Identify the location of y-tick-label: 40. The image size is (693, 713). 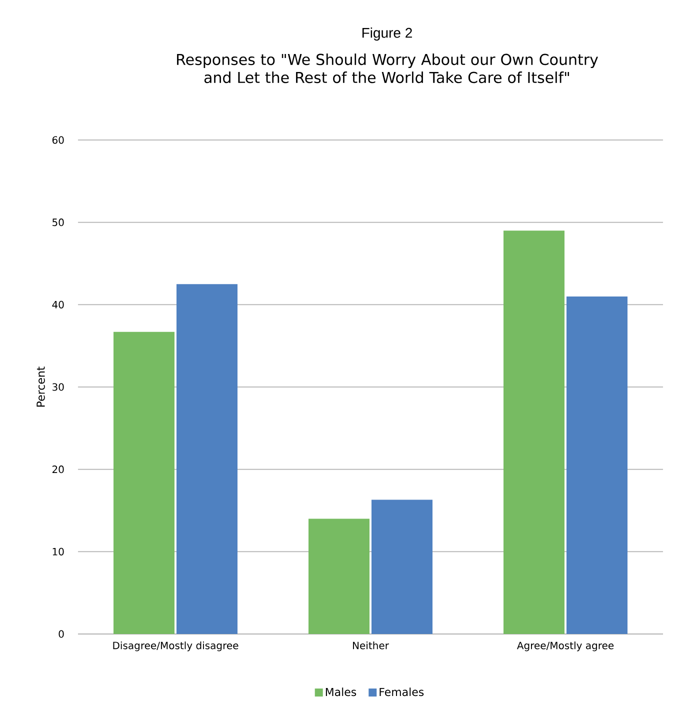
(58, 304).